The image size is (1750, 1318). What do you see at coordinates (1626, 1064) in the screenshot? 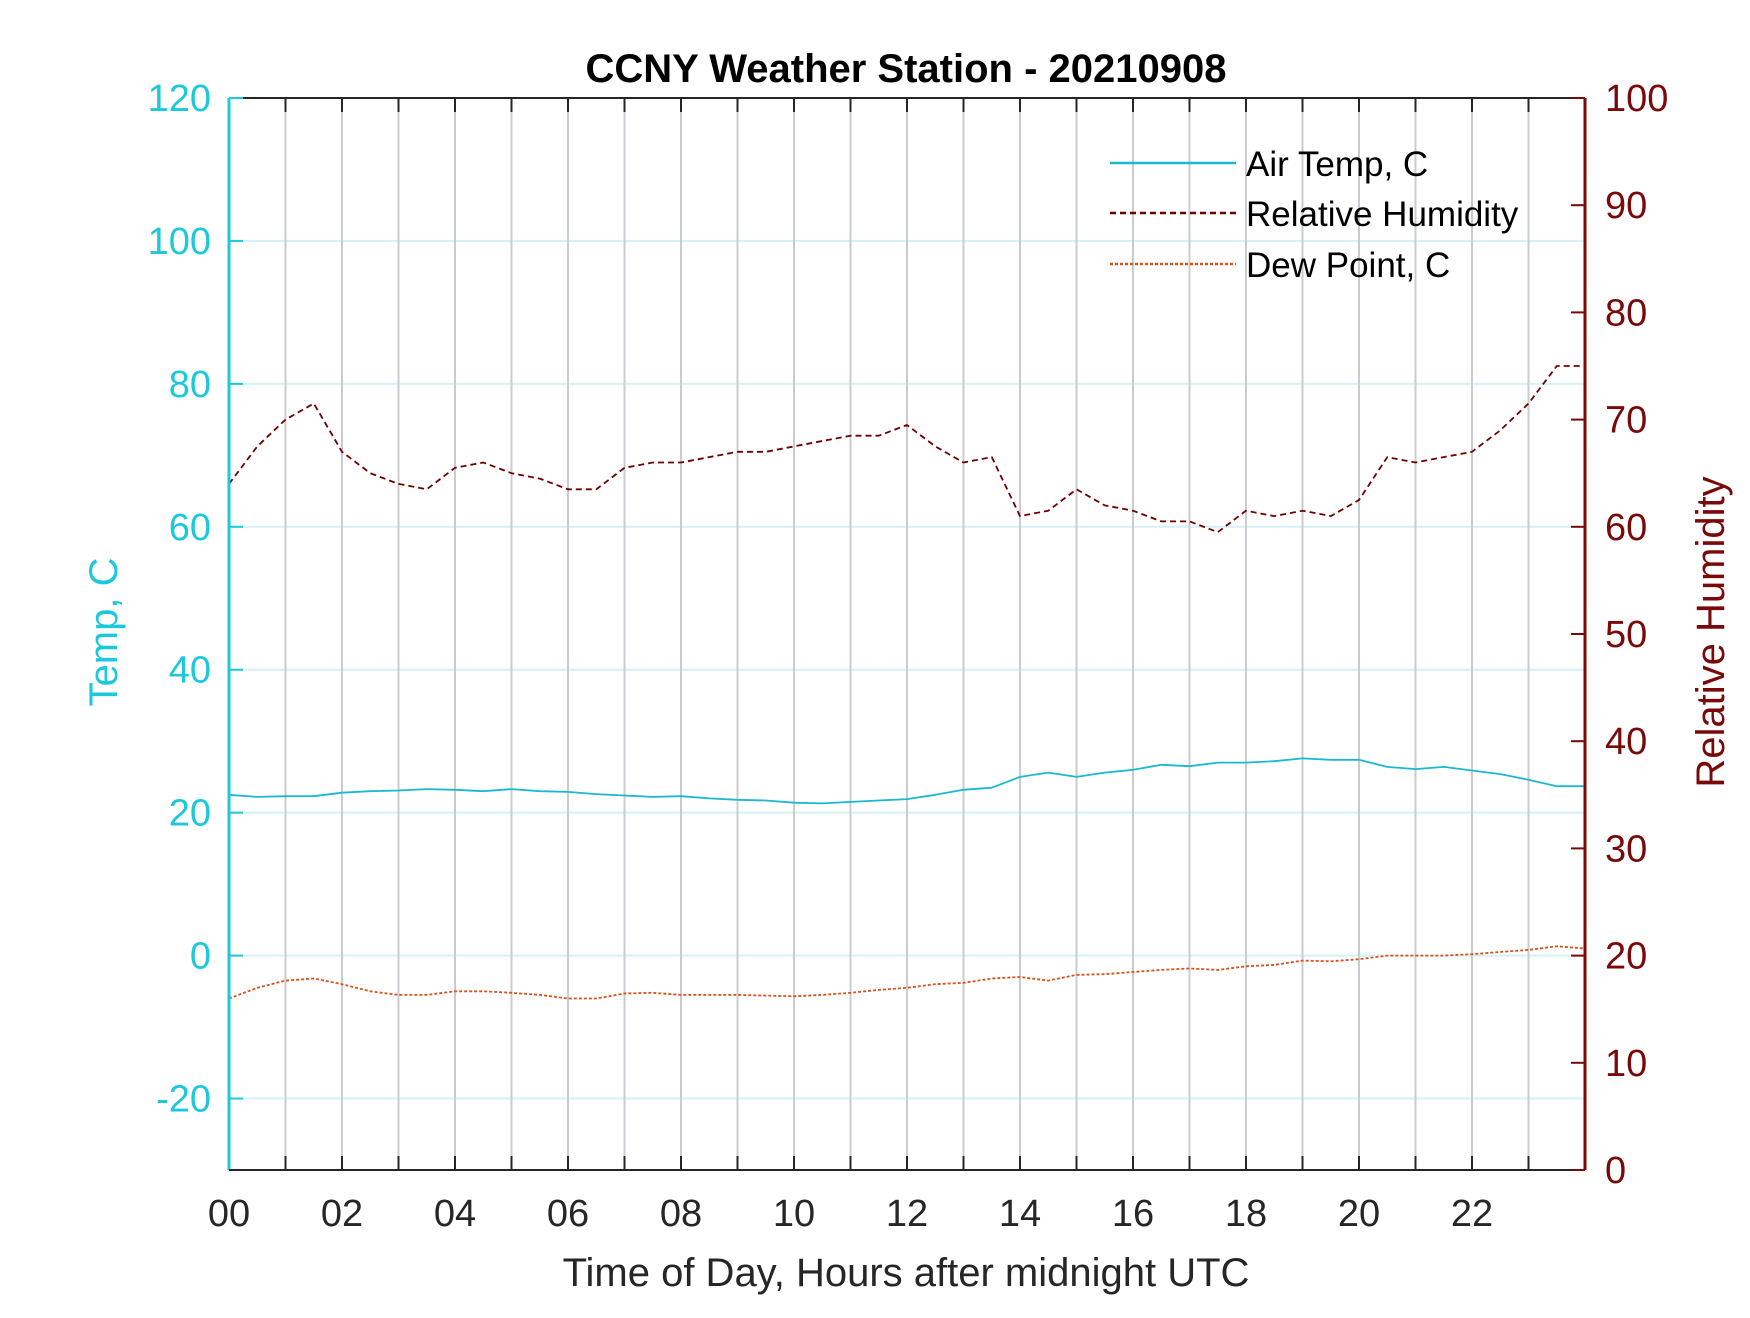
I see `right-y-tick-label: 10` at bounding box center [1626, 1064].